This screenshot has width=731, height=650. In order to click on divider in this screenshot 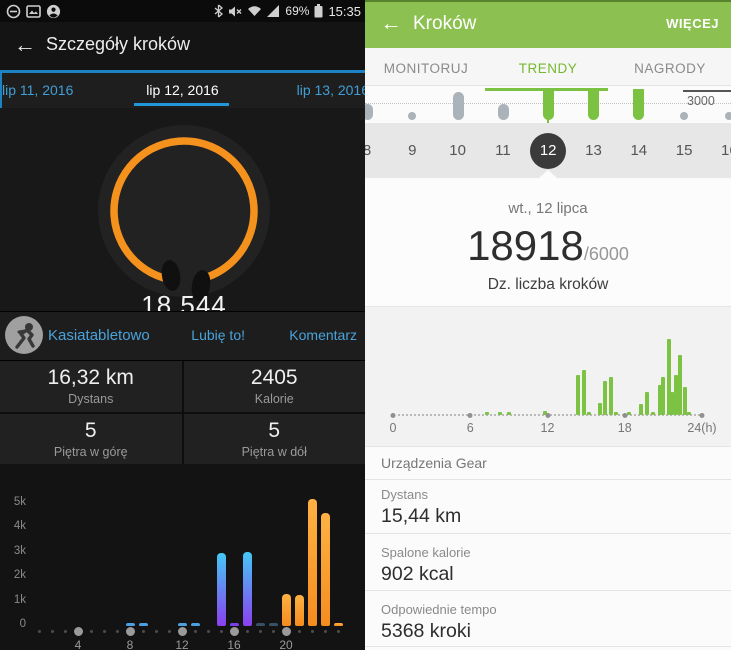, I will do `click(548, 590)`.